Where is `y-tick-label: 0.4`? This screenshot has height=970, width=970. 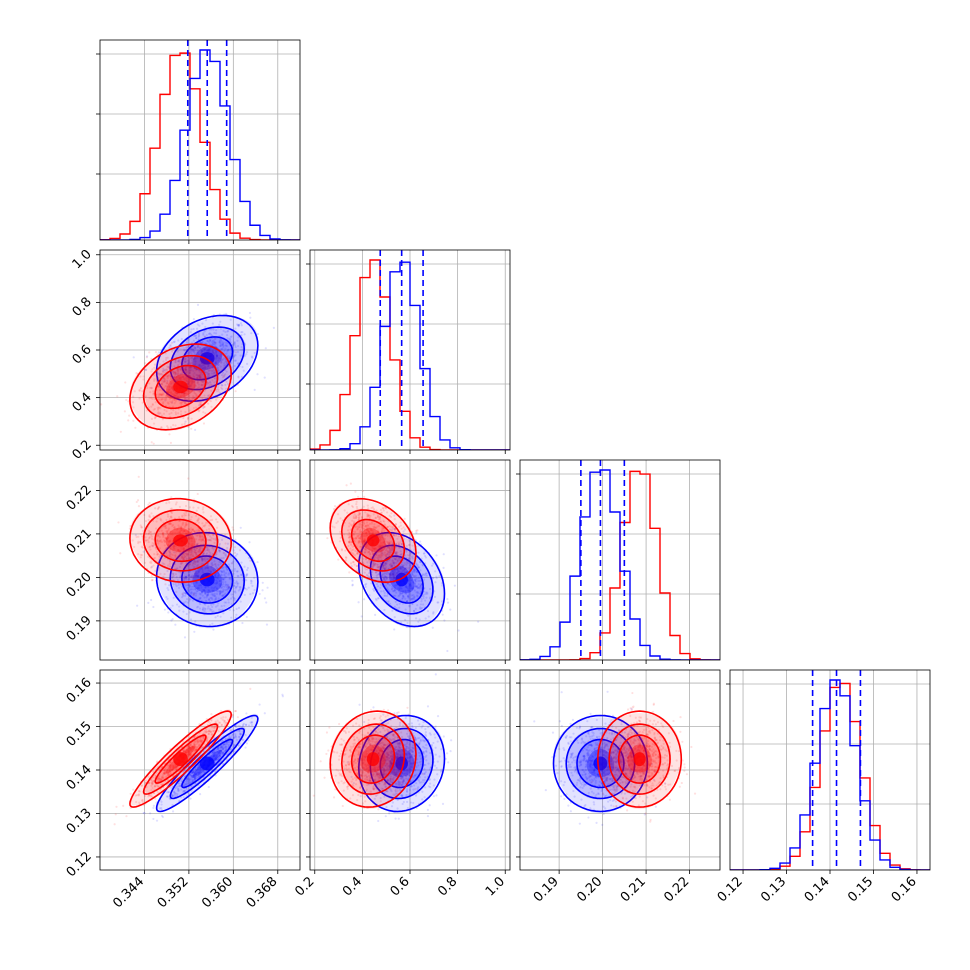 y-tick-label: 0.4 is located at coordinates (82, 402).